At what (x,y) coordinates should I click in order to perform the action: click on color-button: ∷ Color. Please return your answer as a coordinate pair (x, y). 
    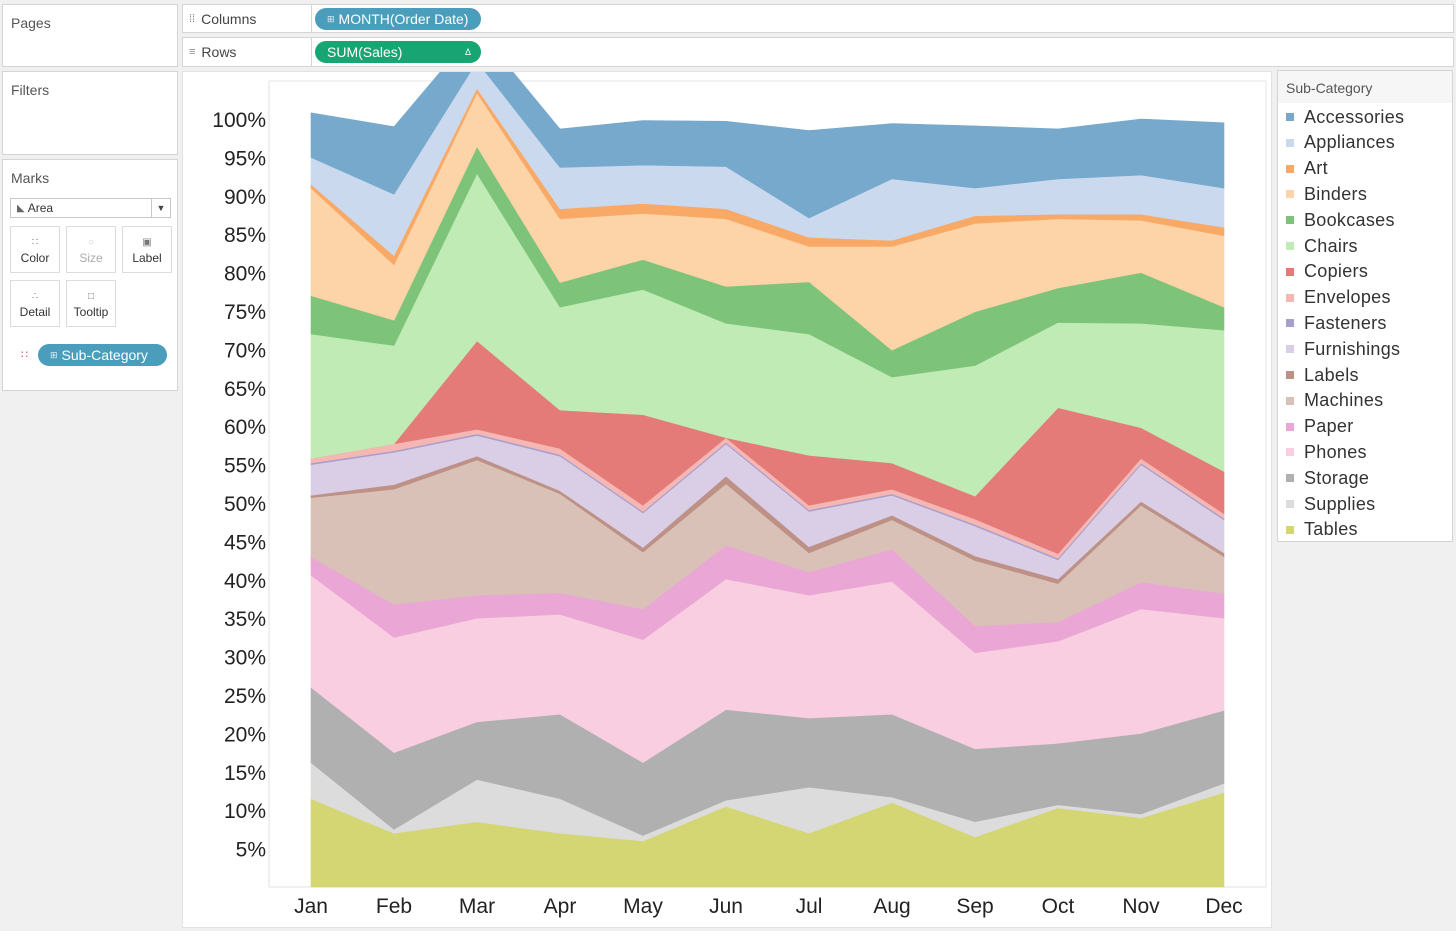
    Looking at the image, I should click on (35, 249).